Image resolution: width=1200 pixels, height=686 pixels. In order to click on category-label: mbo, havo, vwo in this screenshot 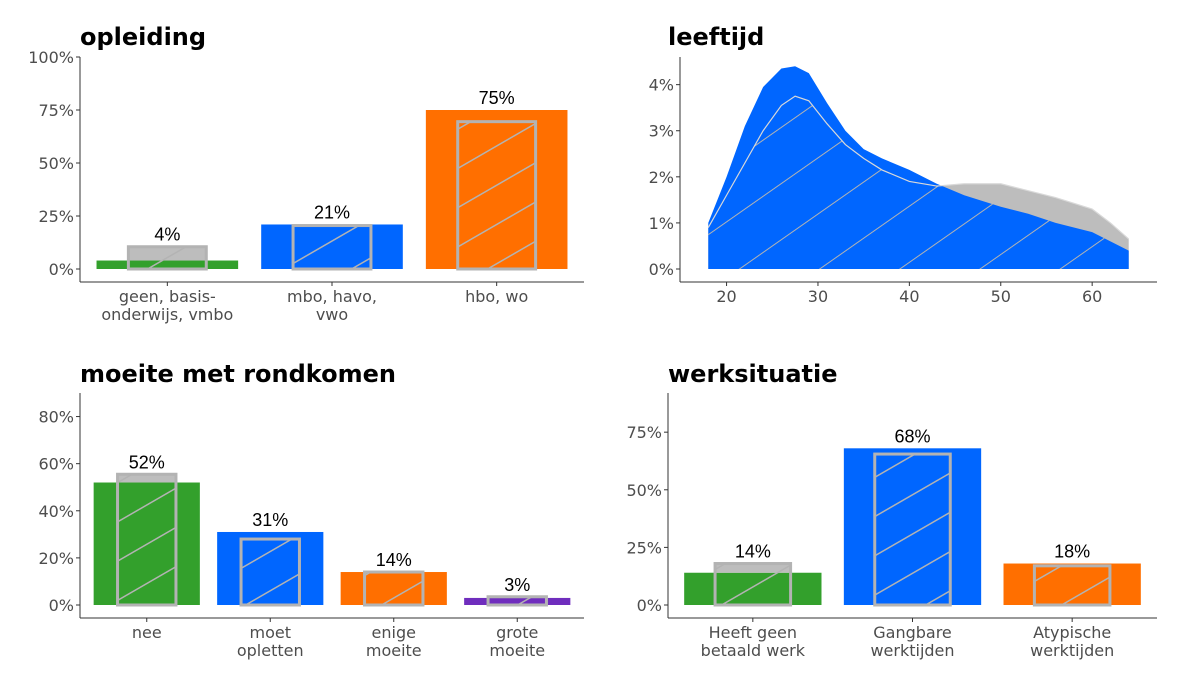, I will do `click(332, 305)`.